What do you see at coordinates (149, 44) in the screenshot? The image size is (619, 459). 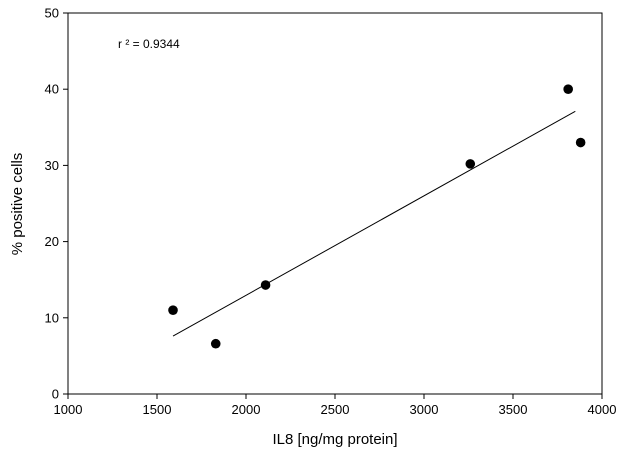 I see `r-squared-annotation: r ² = 0.9344` at bounding box center [149, 44].